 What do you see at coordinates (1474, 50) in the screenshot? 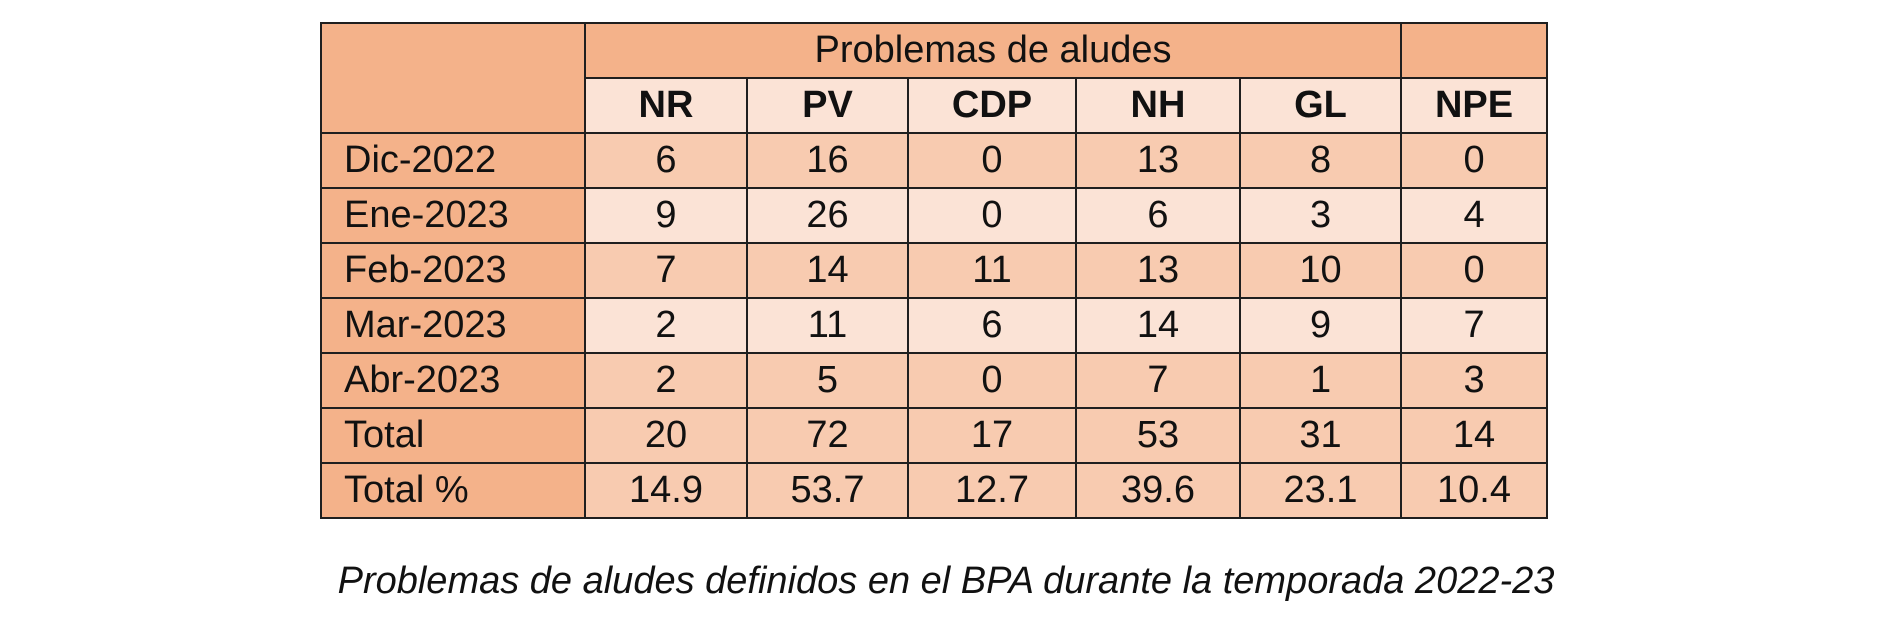
I see `npe-group-blank` at bounding box center [1474, 50].